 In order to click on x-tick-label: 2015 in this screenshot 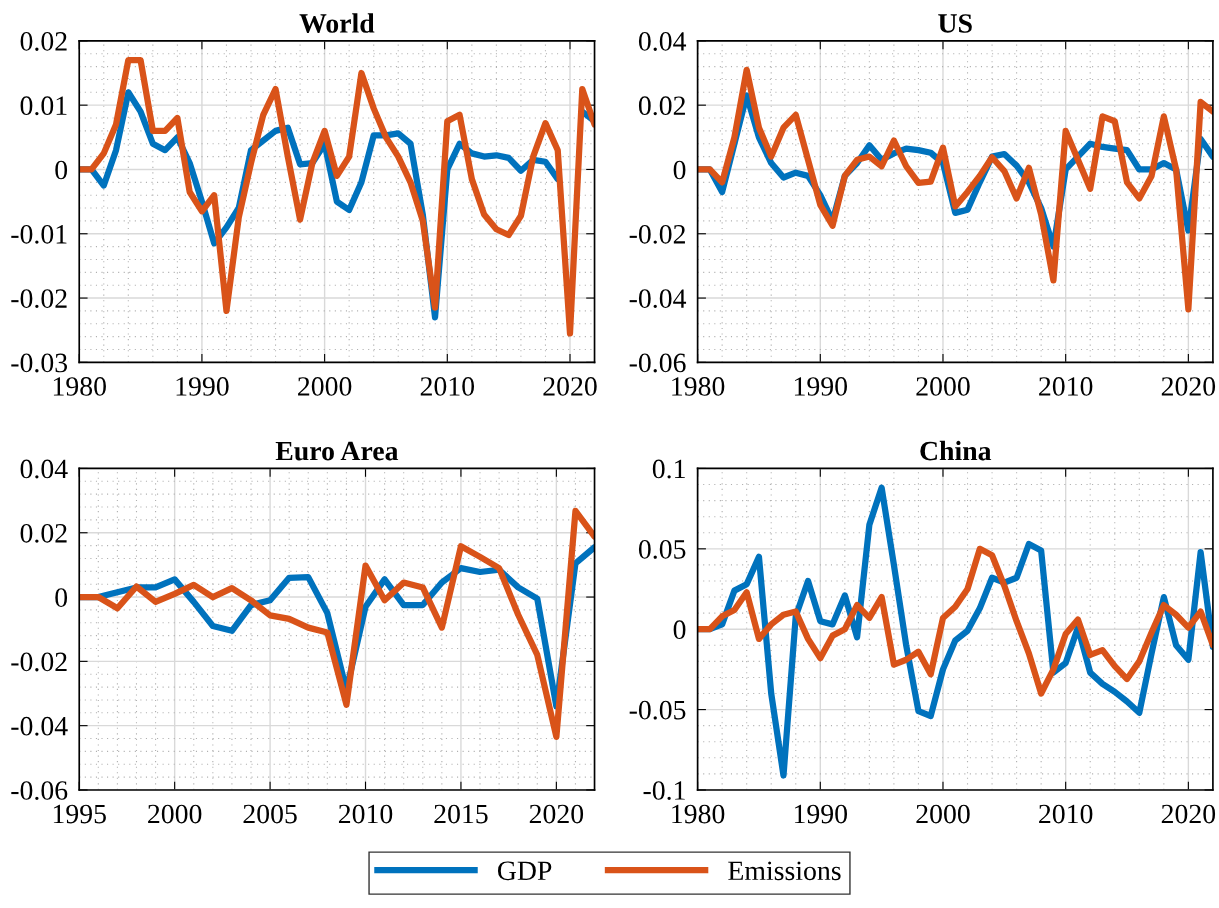, I will do `click(461, 814)`.